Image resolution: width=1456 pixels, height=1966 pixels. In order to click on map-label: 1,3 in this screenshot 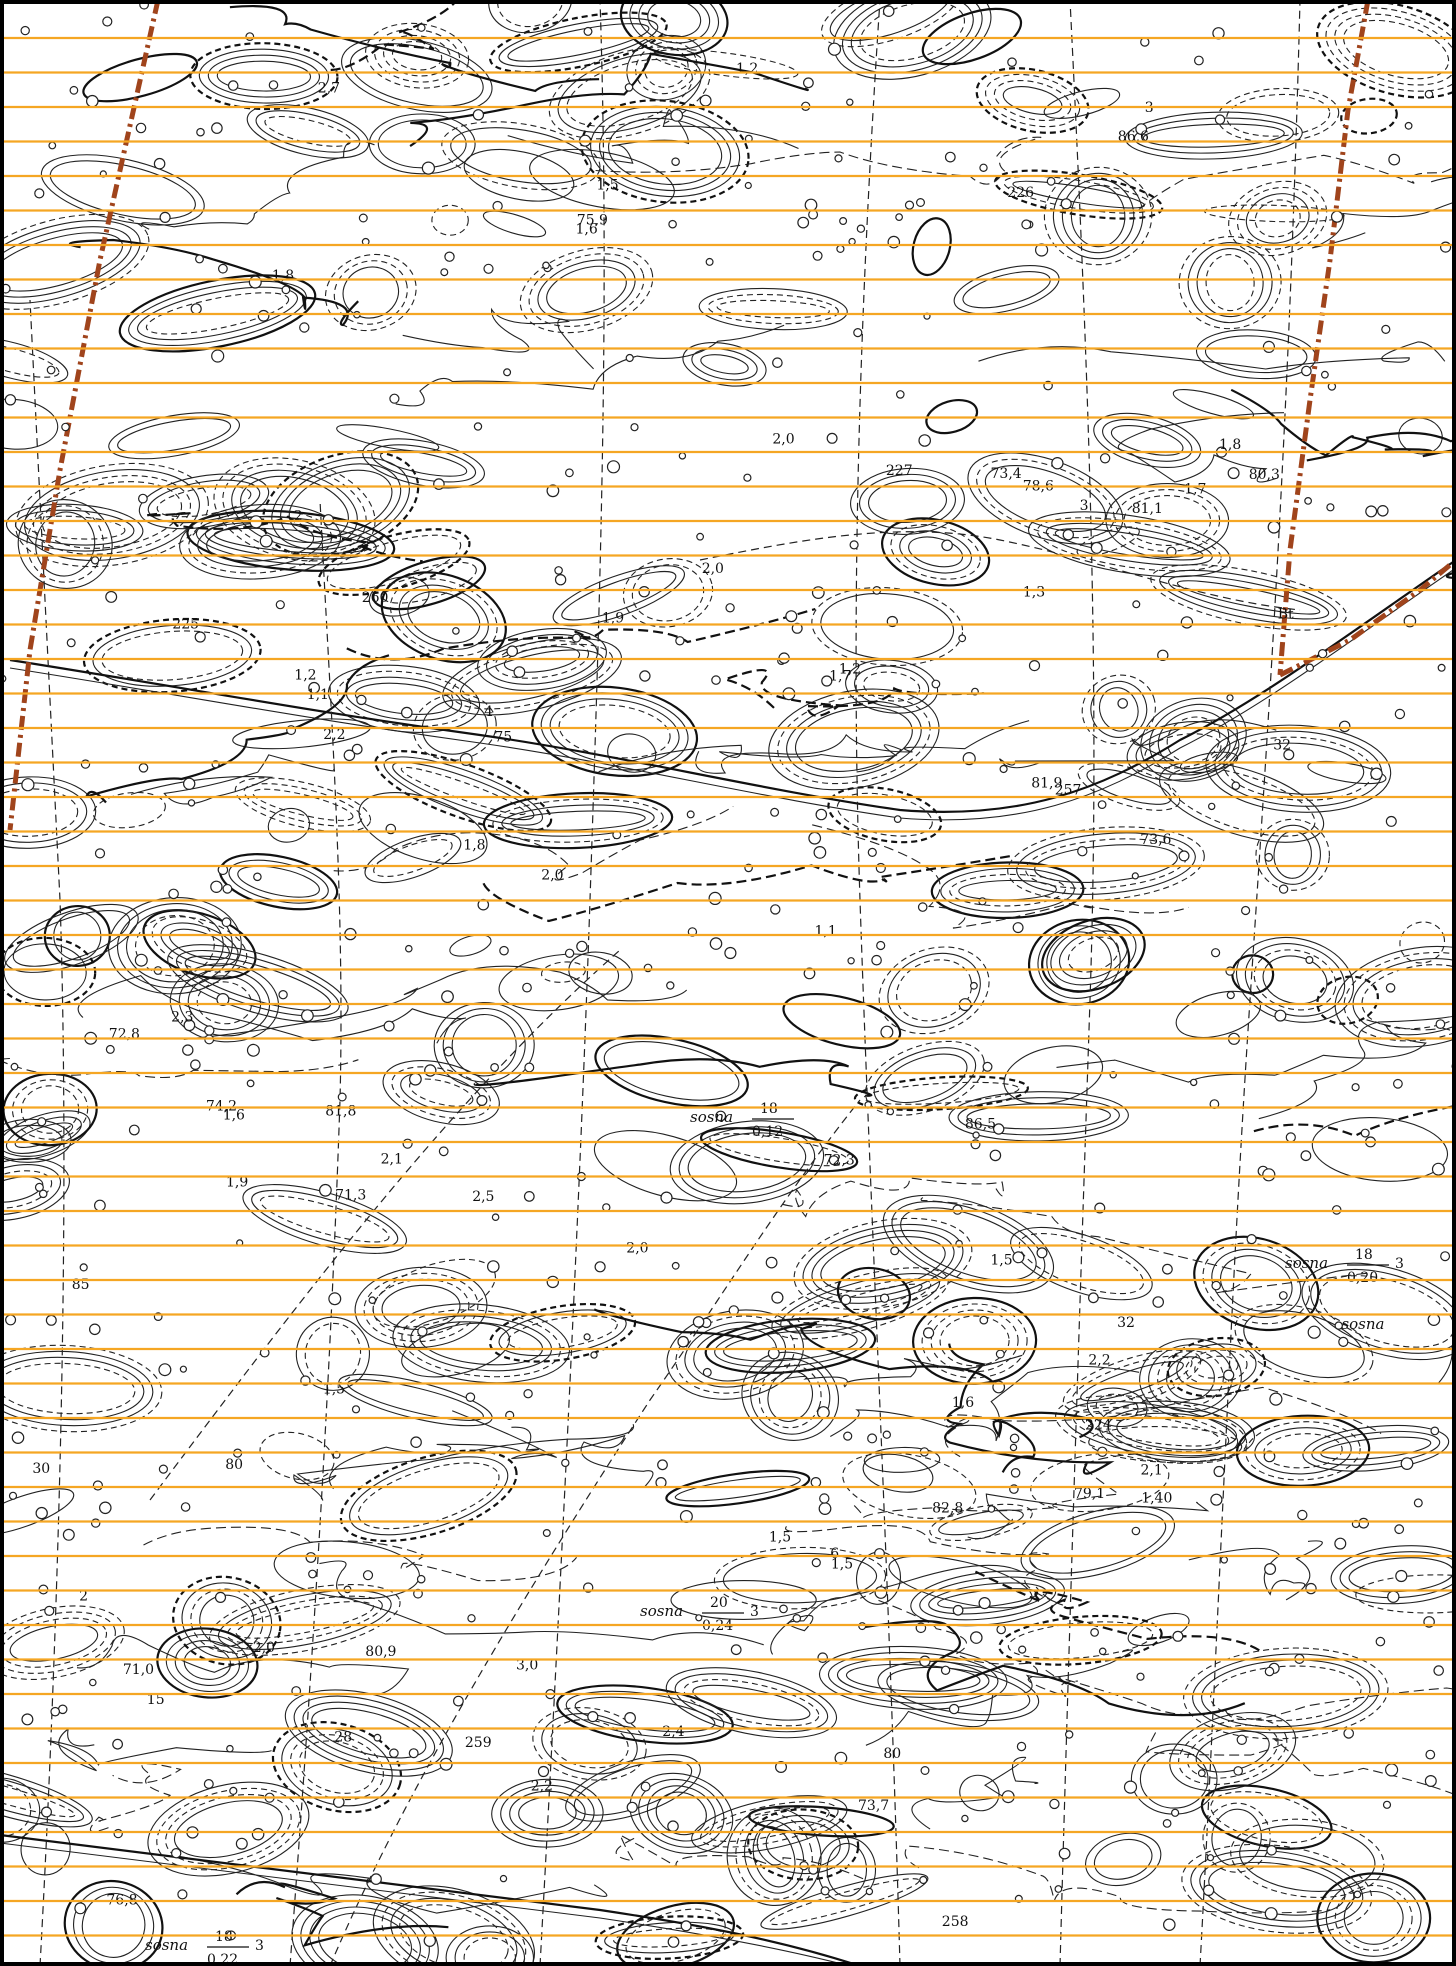, I will do `click(1034, 592)`.